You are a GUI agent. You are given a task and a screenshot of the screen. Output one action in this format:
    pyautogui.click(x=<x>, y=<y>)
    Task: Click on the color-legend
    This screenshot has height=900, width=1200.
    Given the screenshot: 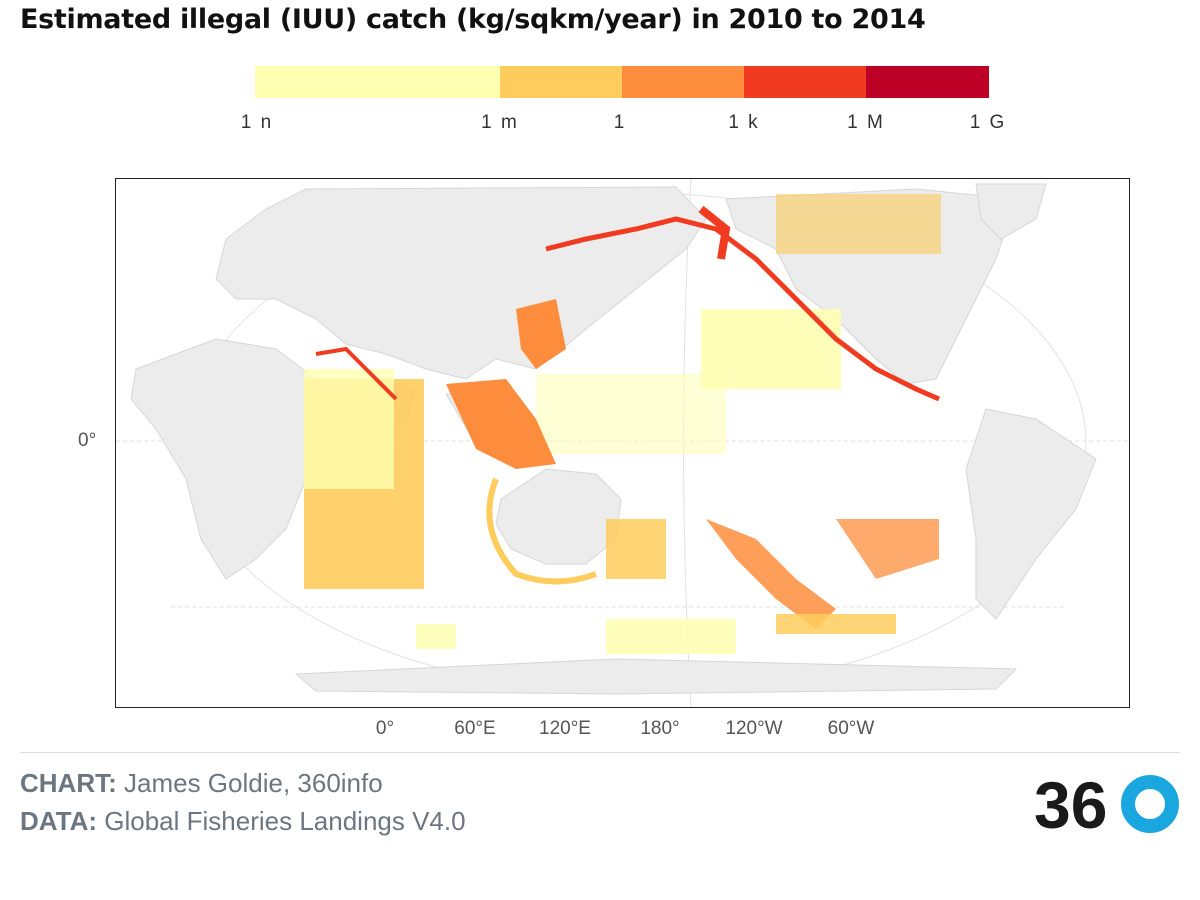 What is the action you would take?
    pyautogui.click(x=622, y=82)
    